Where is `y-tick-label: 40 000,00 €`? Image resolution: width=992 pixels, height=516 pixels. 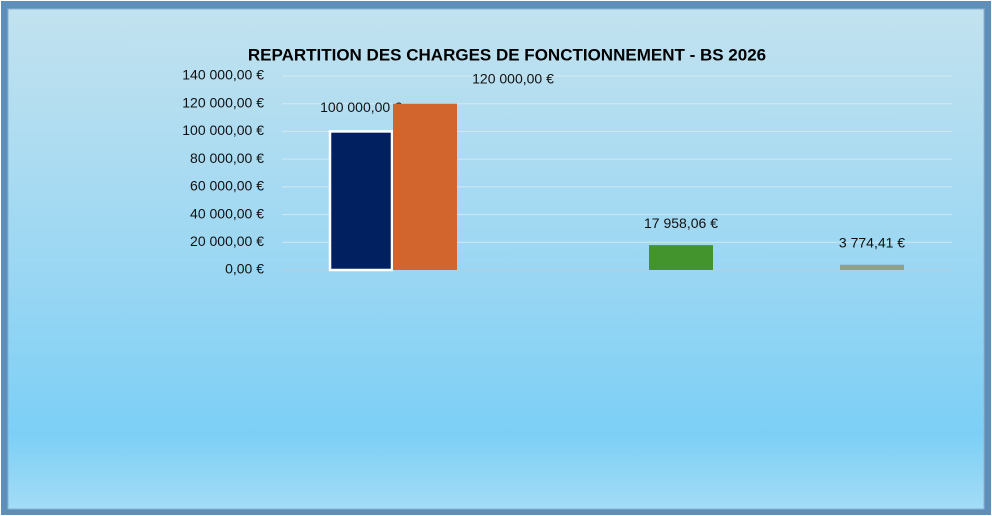
y-tick-label: 40 000,00 € is located at coordinates (227, 213).